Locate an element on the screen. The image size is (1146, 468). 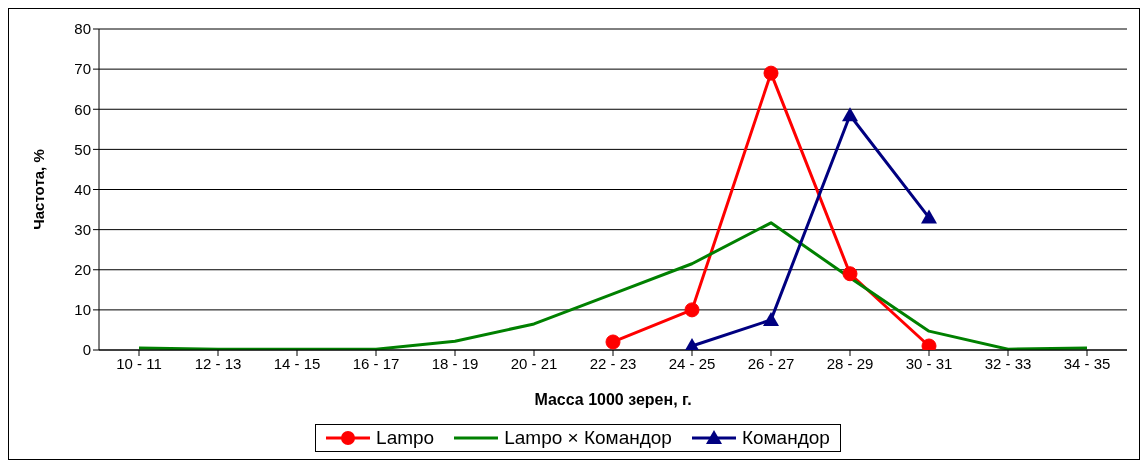
y-tick-label: 10 is located at coordinates (82, 310).